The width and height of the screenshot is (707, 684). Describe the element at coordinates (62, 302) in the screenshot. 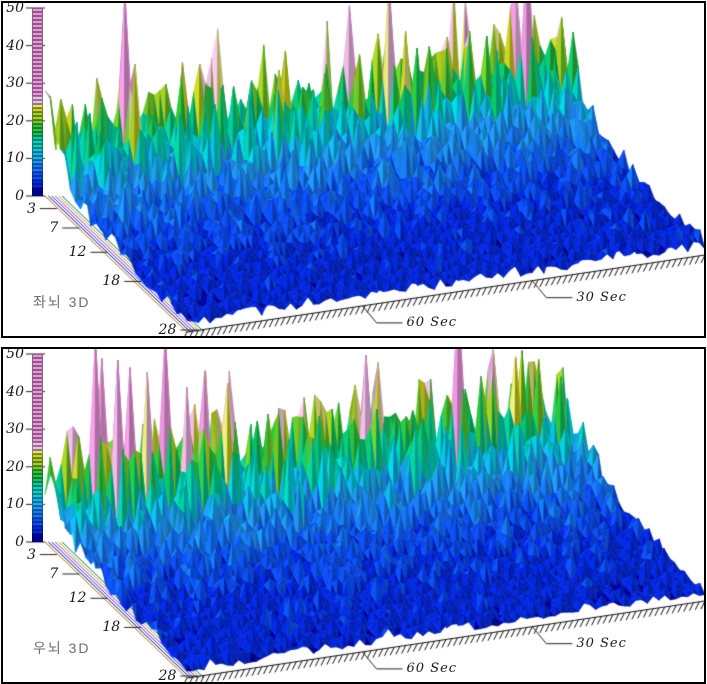

I see `left-brain-title: 좌뇌 3D` at that location.